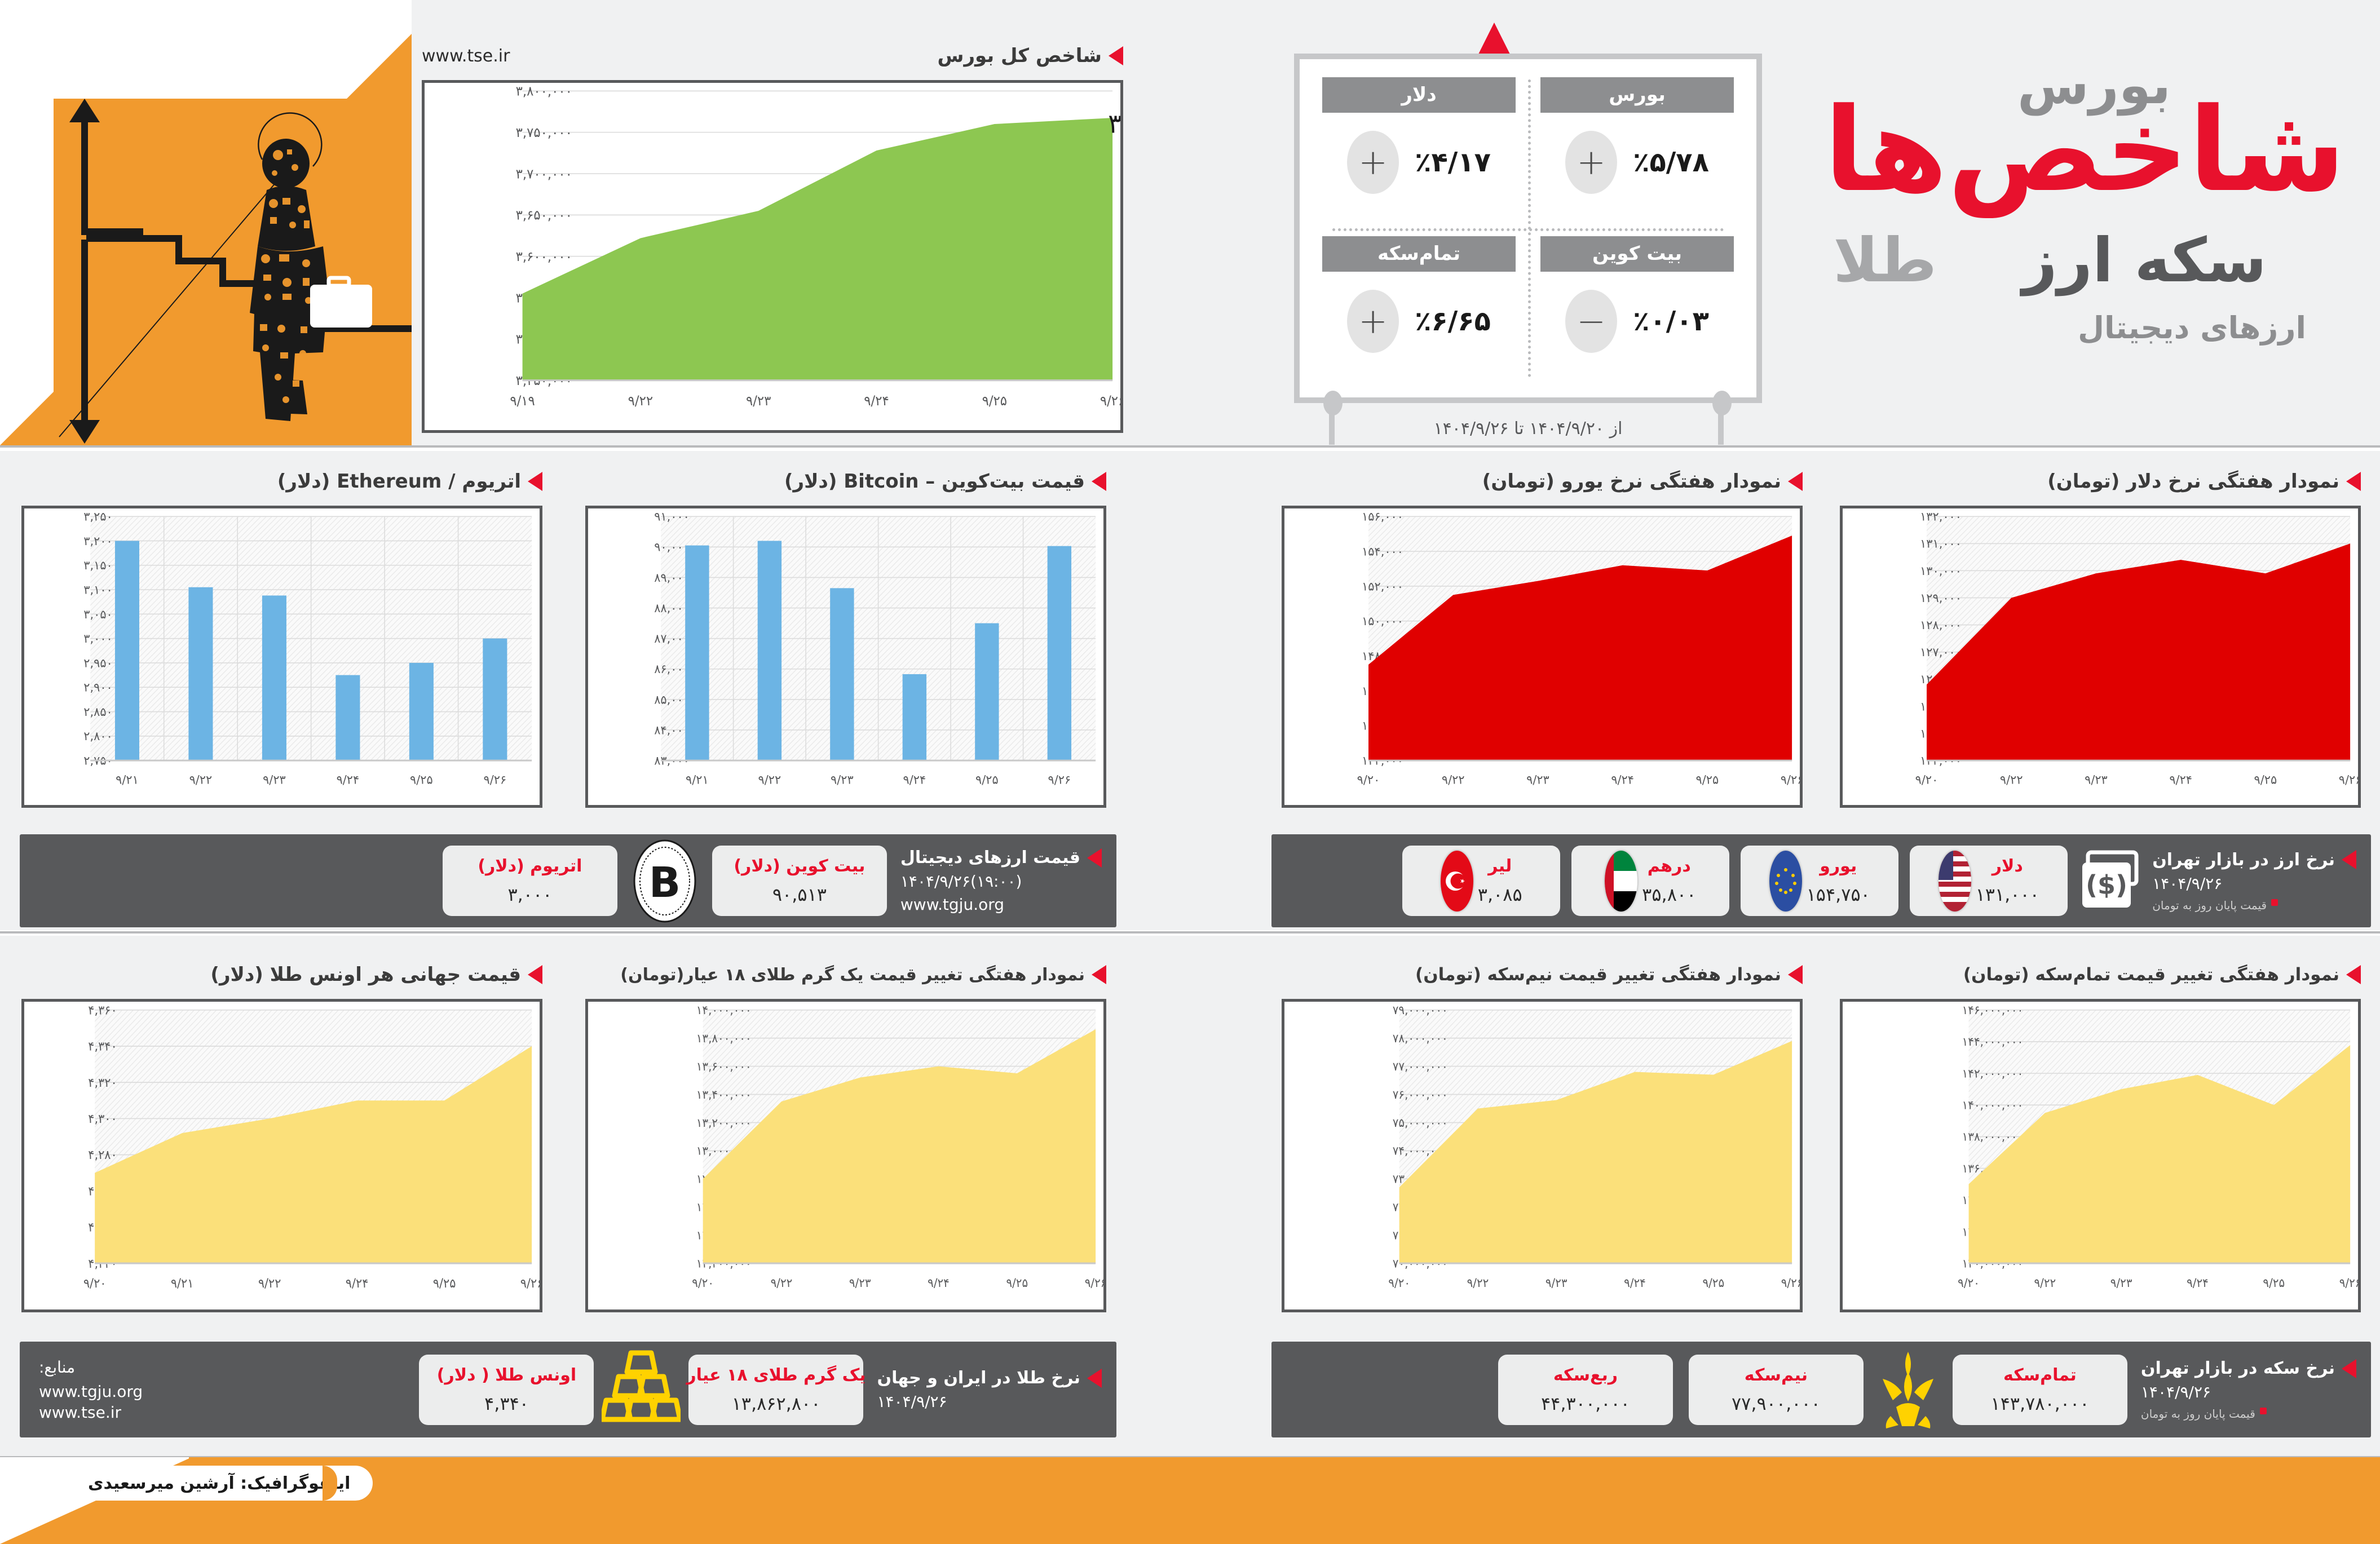 This screenshot has width=2380, height=1544. I want to click on summary-leg-left, so click(1332, 427).